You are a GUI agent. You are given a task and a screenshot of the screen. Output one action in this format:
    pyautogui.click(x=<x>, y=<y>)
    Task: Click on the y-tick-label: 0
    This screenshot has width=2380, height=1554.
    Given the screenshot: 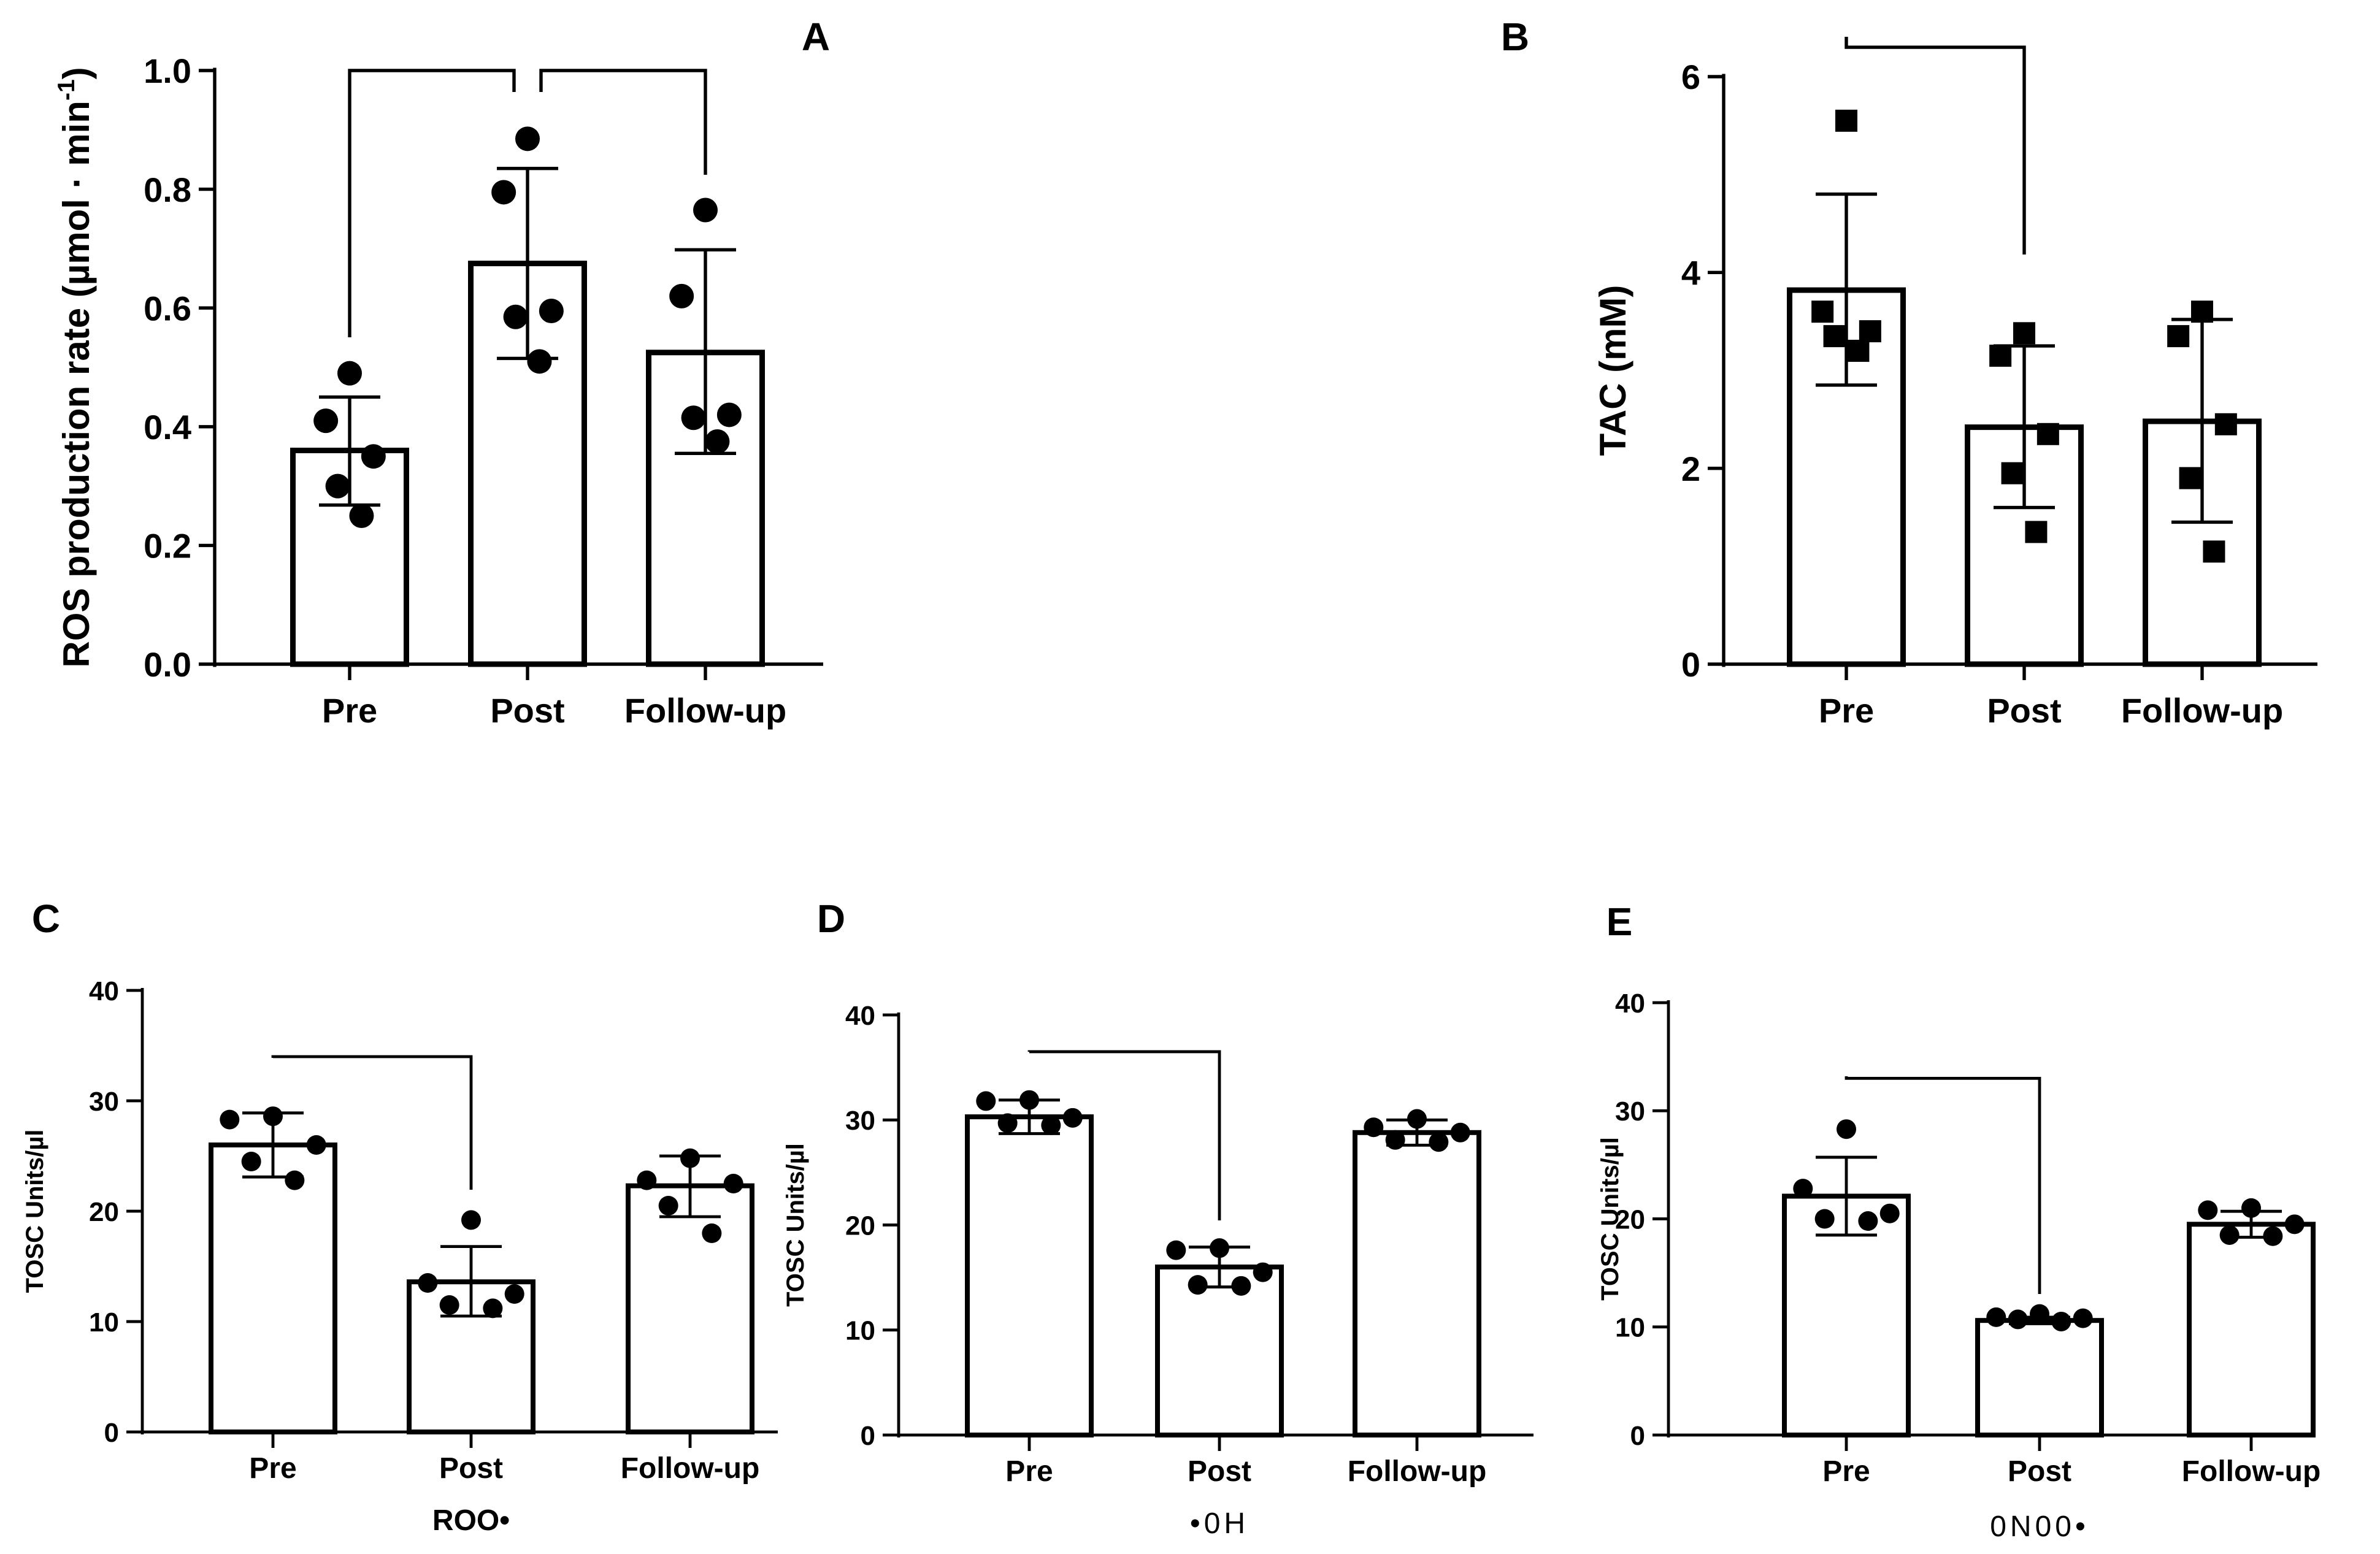 What is the action you would take?
    pyautogui.click(x=1691, y=664)
    